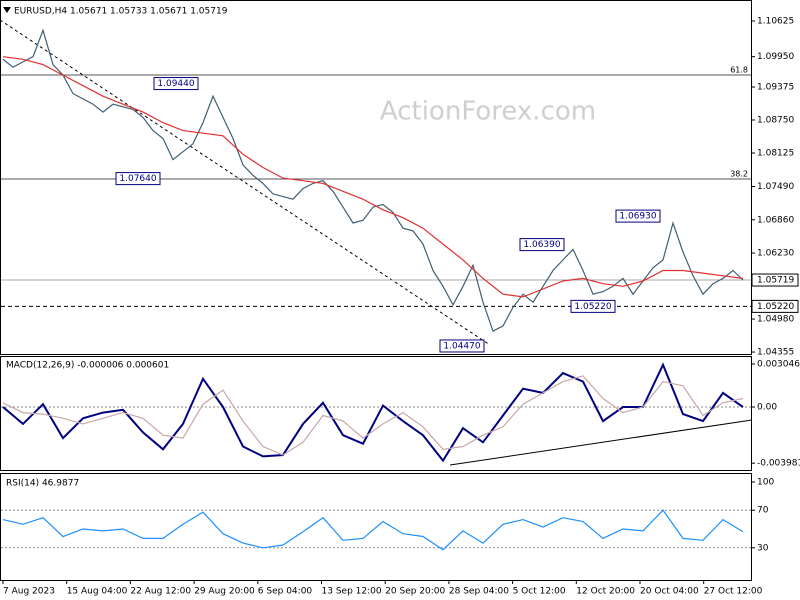 This screenshot has height=600, width=800. What do you see at coordinates (415, 592) in the screenshot?
I see `x-tick-label: 20 Sep 20:00` at bounding box center [415, 592].